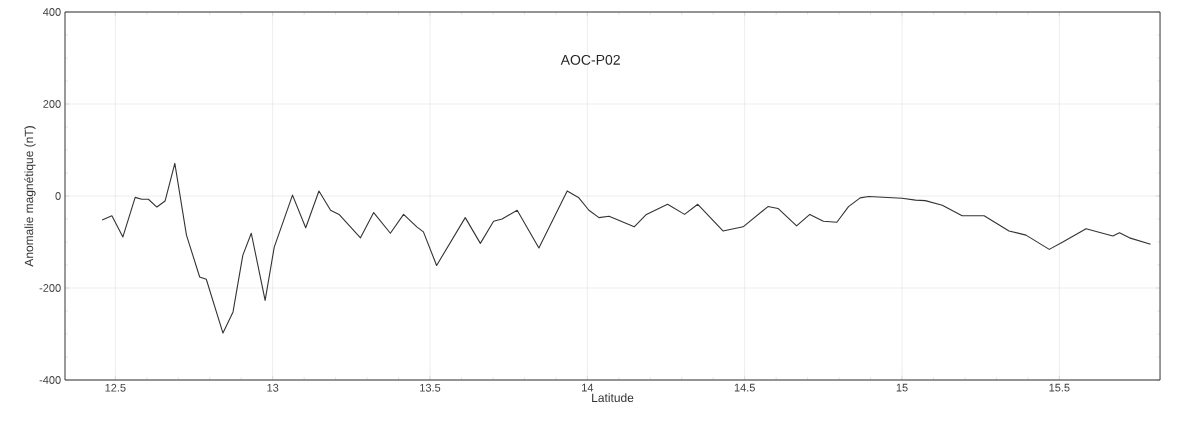  I want to click on y-tick-label: -200, so click(50, 288).